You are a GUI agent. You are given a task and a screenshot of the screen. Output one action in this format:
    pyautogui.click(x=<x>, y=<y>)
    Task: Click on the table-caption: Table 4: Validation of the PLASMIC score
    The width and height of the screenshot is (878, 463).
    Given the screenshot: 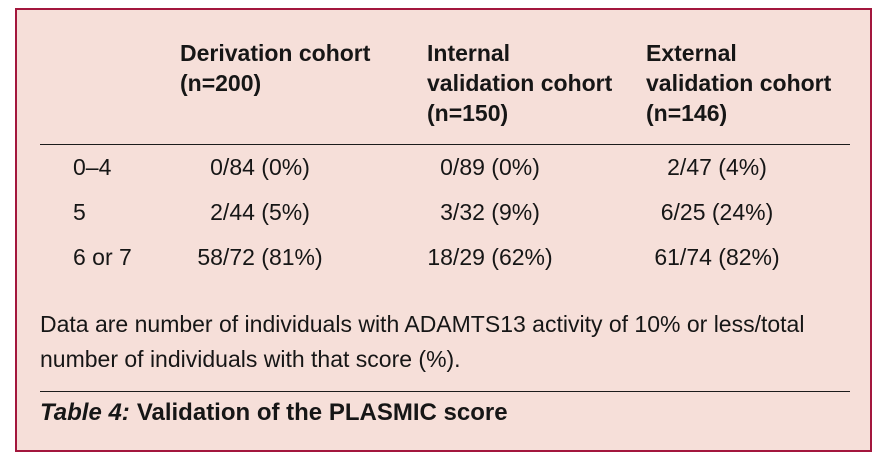 What is the action you would take?
    pyautogui.click(x=445, y=413)
    